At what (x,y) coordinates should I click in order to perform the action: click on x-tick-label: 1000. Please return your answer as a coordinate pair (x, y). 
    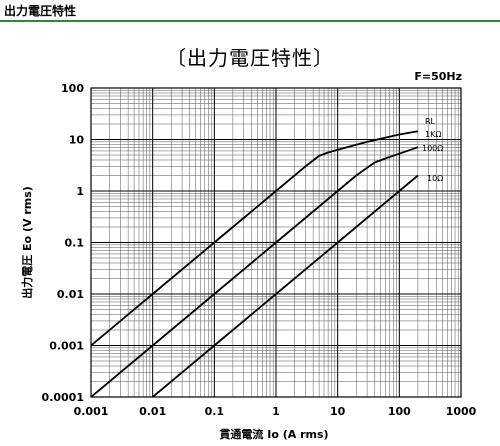
    Looking at the image, I should click on (461, 411).